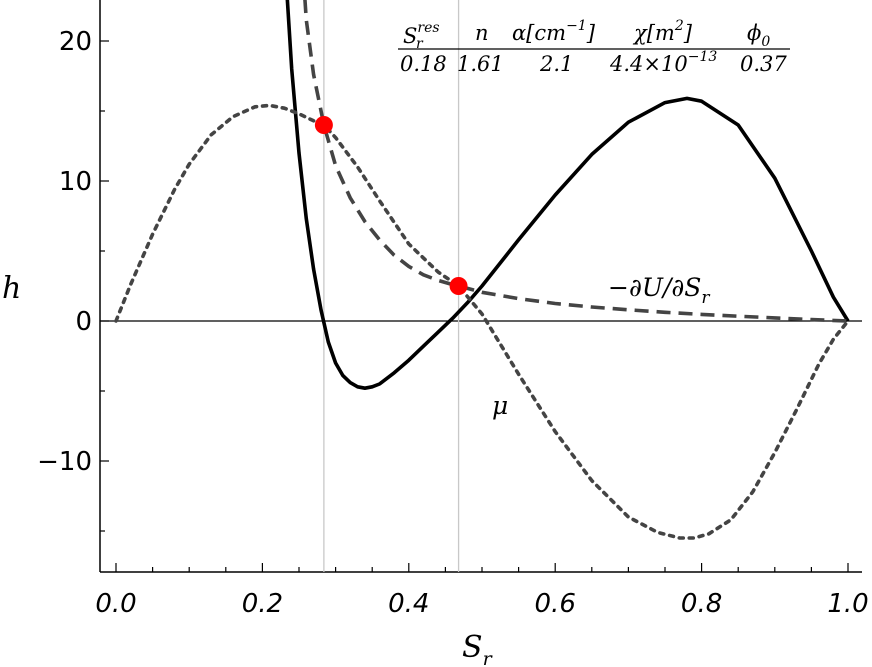 The height and width of the screenshot is (667, 872). Describe the element at coordinates (765, 42) in the screenshot. I see `param-header-phi-sub: 0` at that location.